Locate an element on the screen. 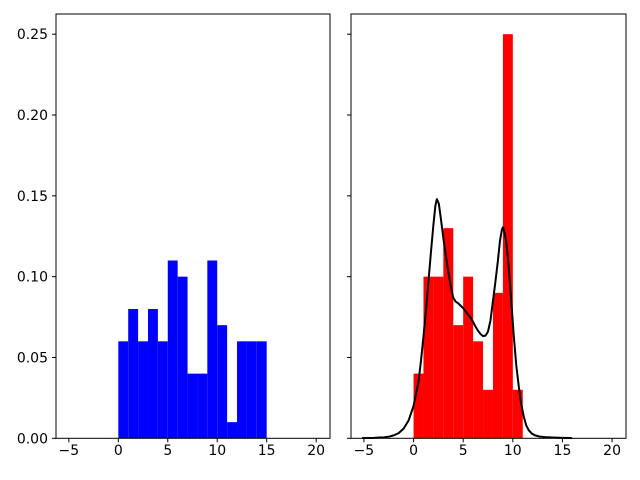 Image resolution: width=640 pixels, height=480 pixels. right-histogram-bars is located at coordinates (468, 236).